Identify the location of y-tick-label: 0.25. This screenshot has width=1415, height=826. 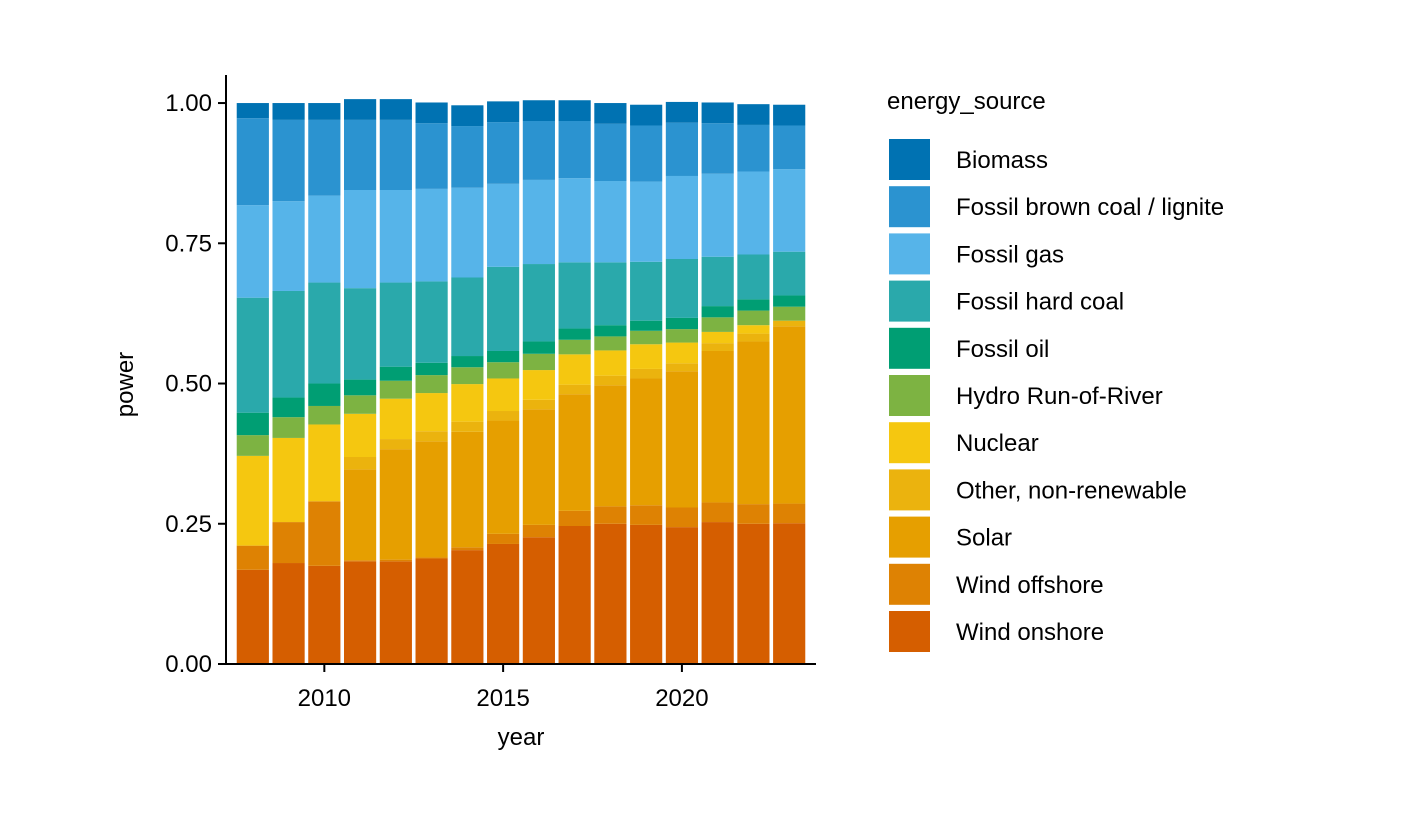
(188, 524).